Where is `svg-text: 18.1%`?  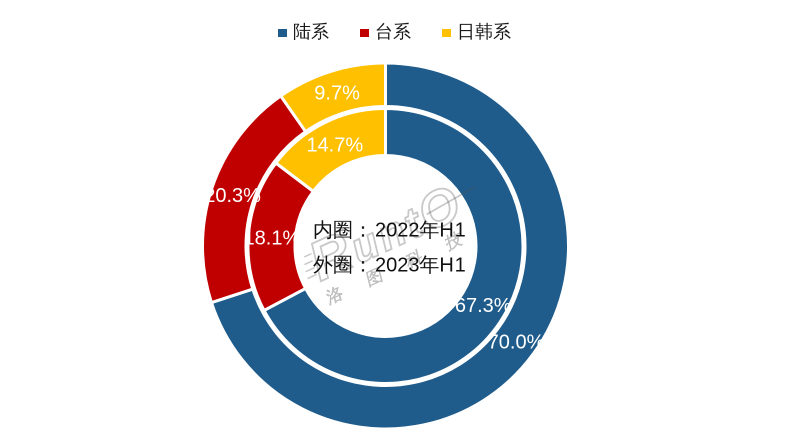
svg-text: 18.1% is located at coordinates (272, 238).